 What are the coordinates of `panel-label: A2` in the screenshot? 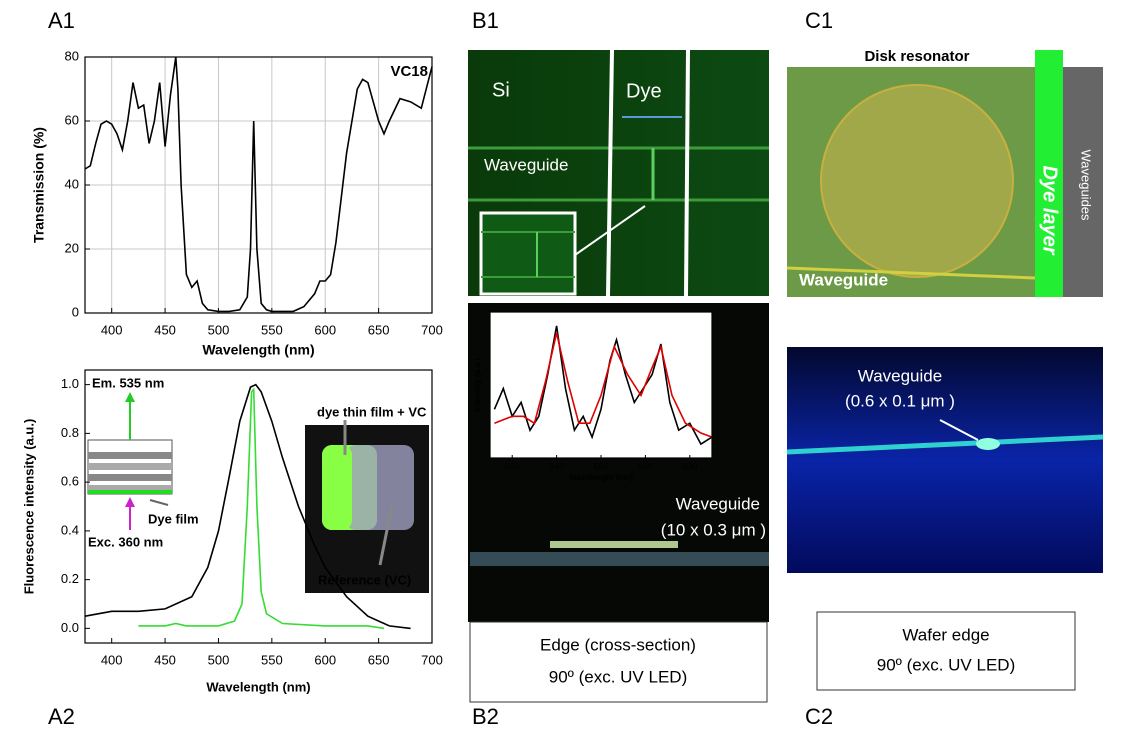 It's located at (61, 716).